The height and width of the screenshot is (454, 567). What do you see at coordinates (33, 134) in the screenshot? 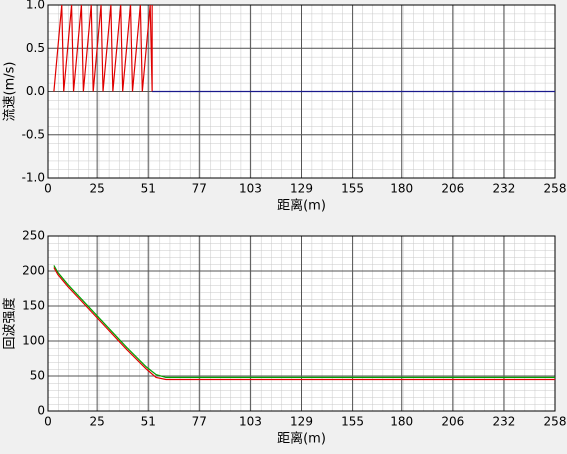
I see `y-tick-label: -0.5` at bounding box center [33, 134].